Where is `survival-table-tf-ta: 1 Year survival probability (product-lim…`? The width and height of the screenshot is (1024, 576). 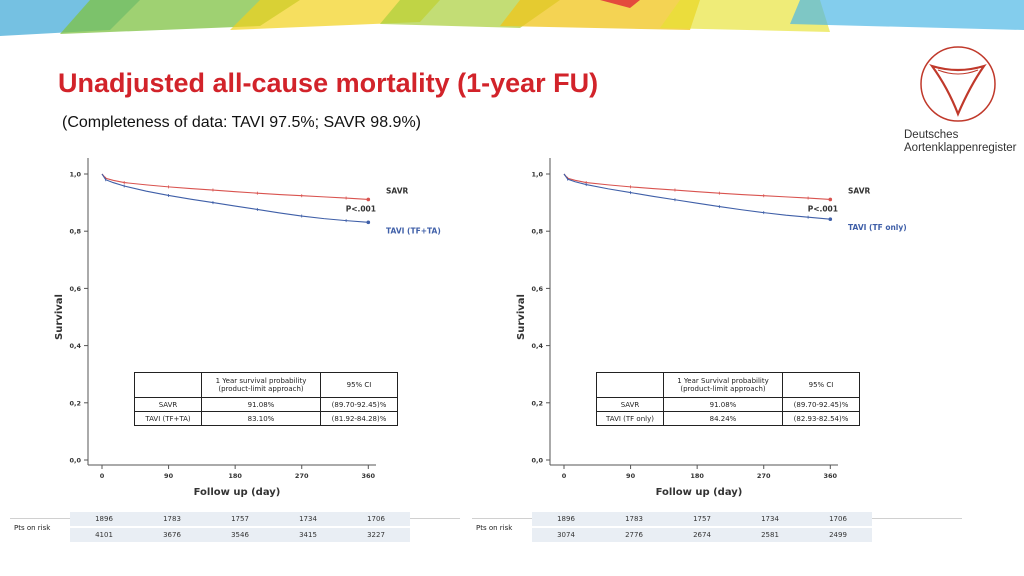 survival-table-tf-ta: 1 Year survival probability (product-lim… is located at coordinates (266, 399).